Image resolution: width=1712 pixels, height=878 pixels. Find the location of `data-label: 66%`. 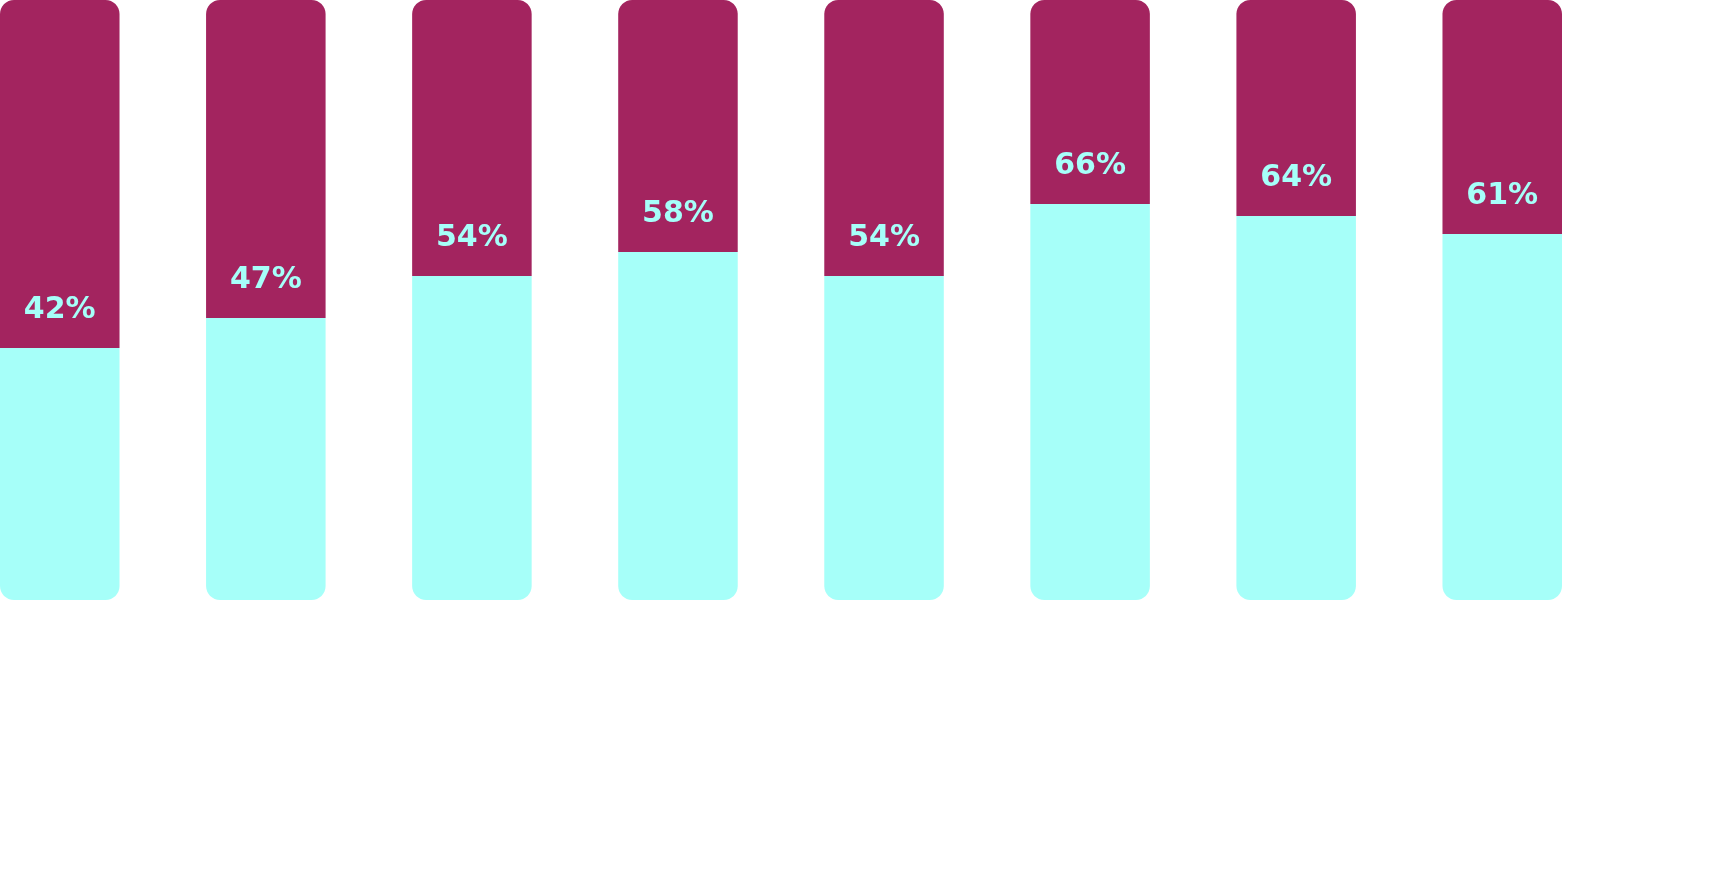

data-label: 66% is located at coordinates (1090, 163).